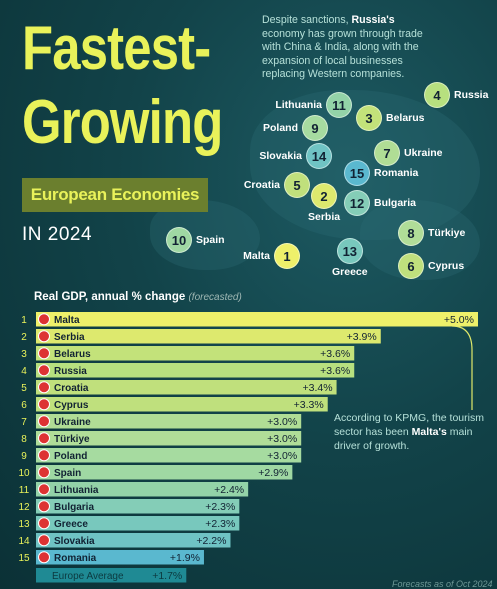 Image resolution: width=497 pixels, height=589 pixels. What do you see at coordinates (24, 439) in the screenshot?
I see `rank-label: 8` at bounding box center [24, 439].